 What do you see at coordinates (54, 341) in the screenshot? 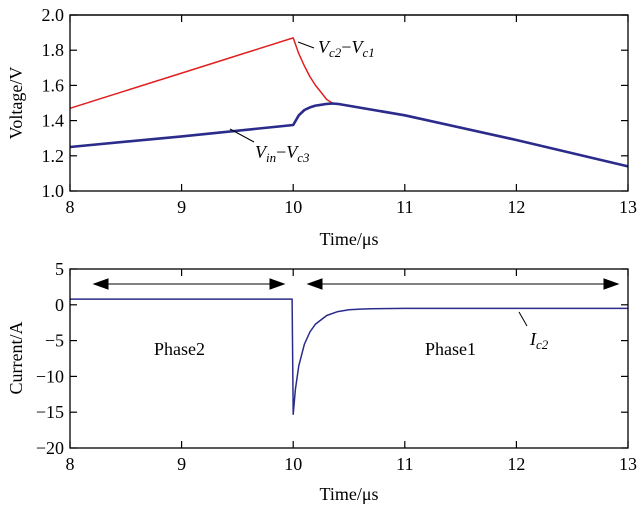
I see `current-y-tick-label: −5` at bounding box center [54, 341].